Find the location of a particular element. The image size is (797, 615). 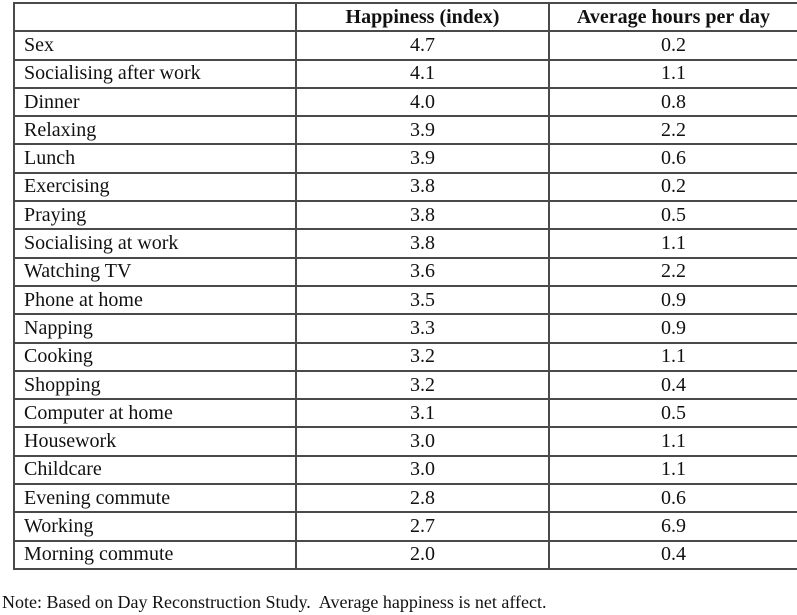

activity-cell: Computer at home is located at coordinates (155, 413).